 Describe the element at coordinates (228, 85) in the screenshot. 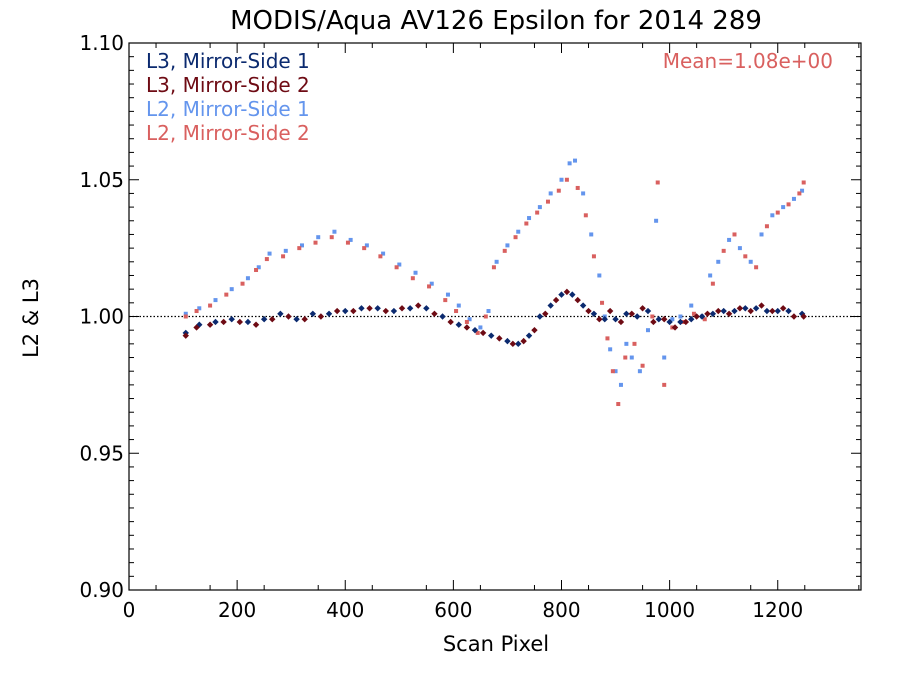

I see `legend-entry: L3, Mirror-Side 2` at that location.